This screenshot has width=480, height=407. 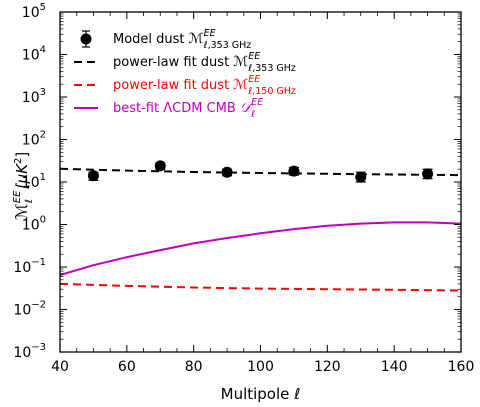 I want to click on y-tick-label: 10⁵, so click(x=34, y=11).